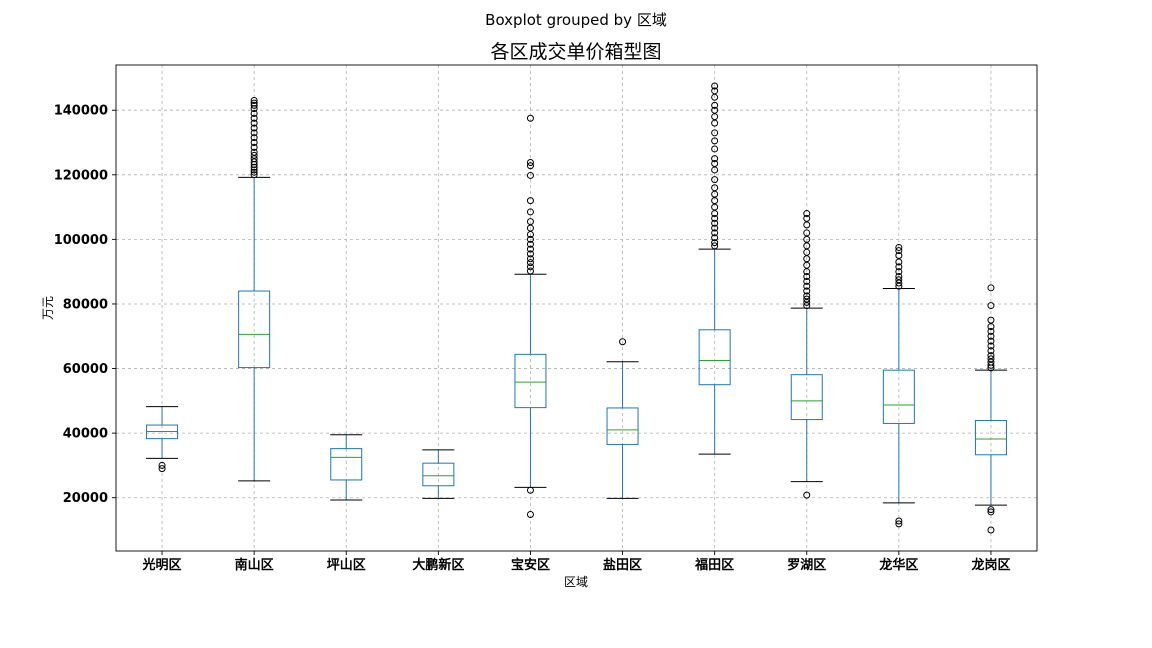  I want to click on y-tick-label: 140000, so click(81, 111).